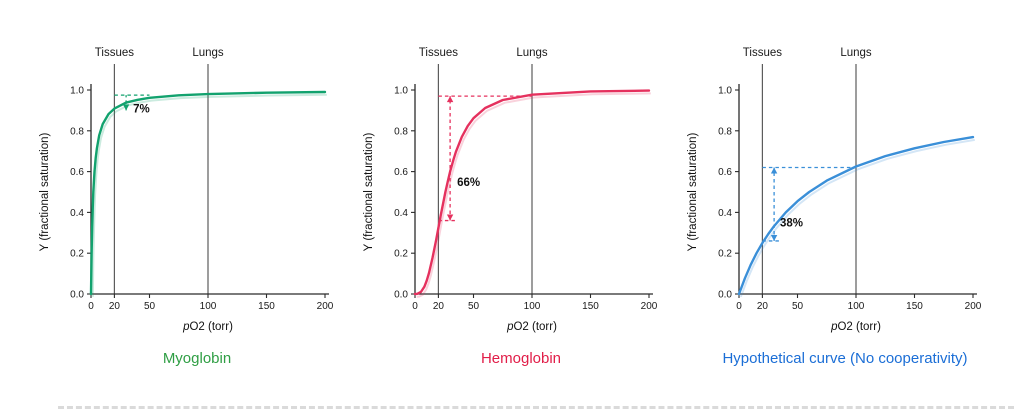 The width and height of the screenshot is (1014, 414). What do you see at coordinates (536, 407) in the screenshot?
I see `bottom-dashed-divider` at bounding box center [536, 407].